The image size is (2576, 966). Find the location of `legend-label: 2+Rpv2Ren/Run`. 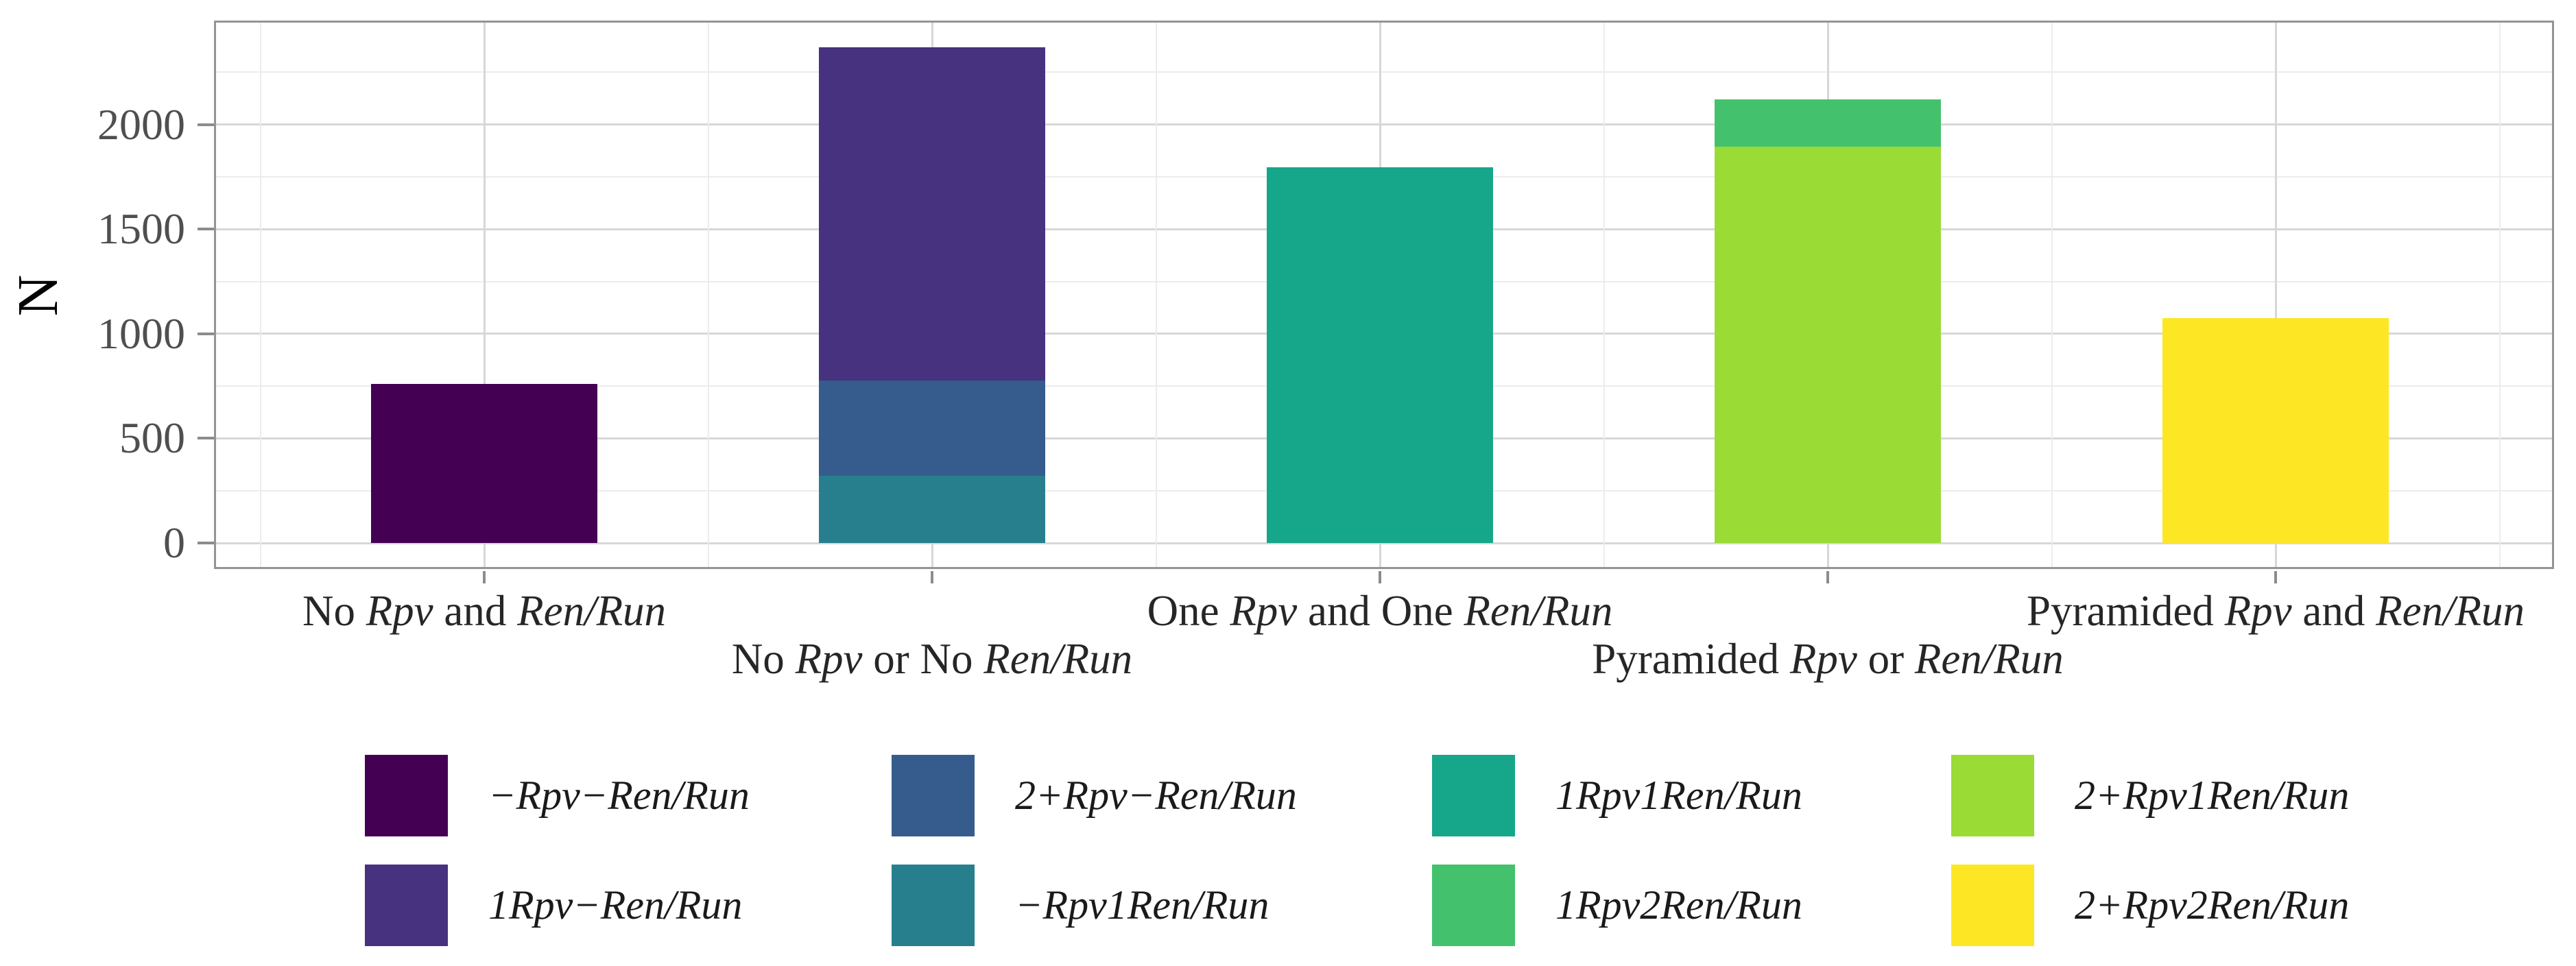

legend-label: 2+Rpv2Ren/Run is located at coordinates (2212, 905).